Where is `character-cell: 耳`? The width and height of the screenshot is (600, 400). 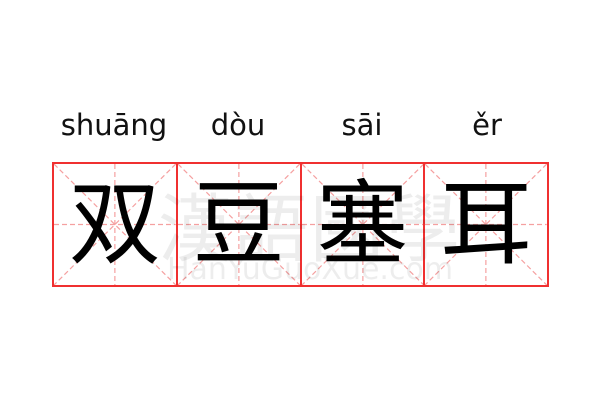 character-cell: 耳 is located at coordinates (486, 224).